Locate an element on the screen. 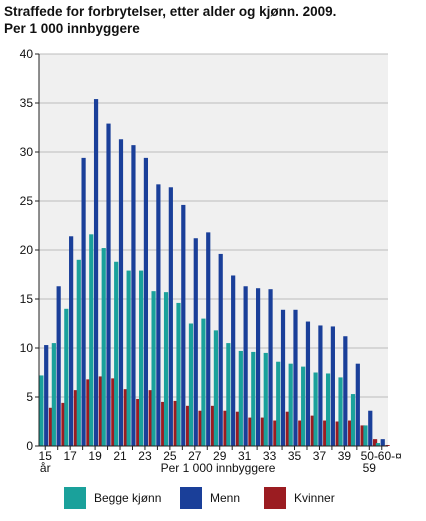  bar-begge-kjønn-22 is located at coordinates (128, 358).